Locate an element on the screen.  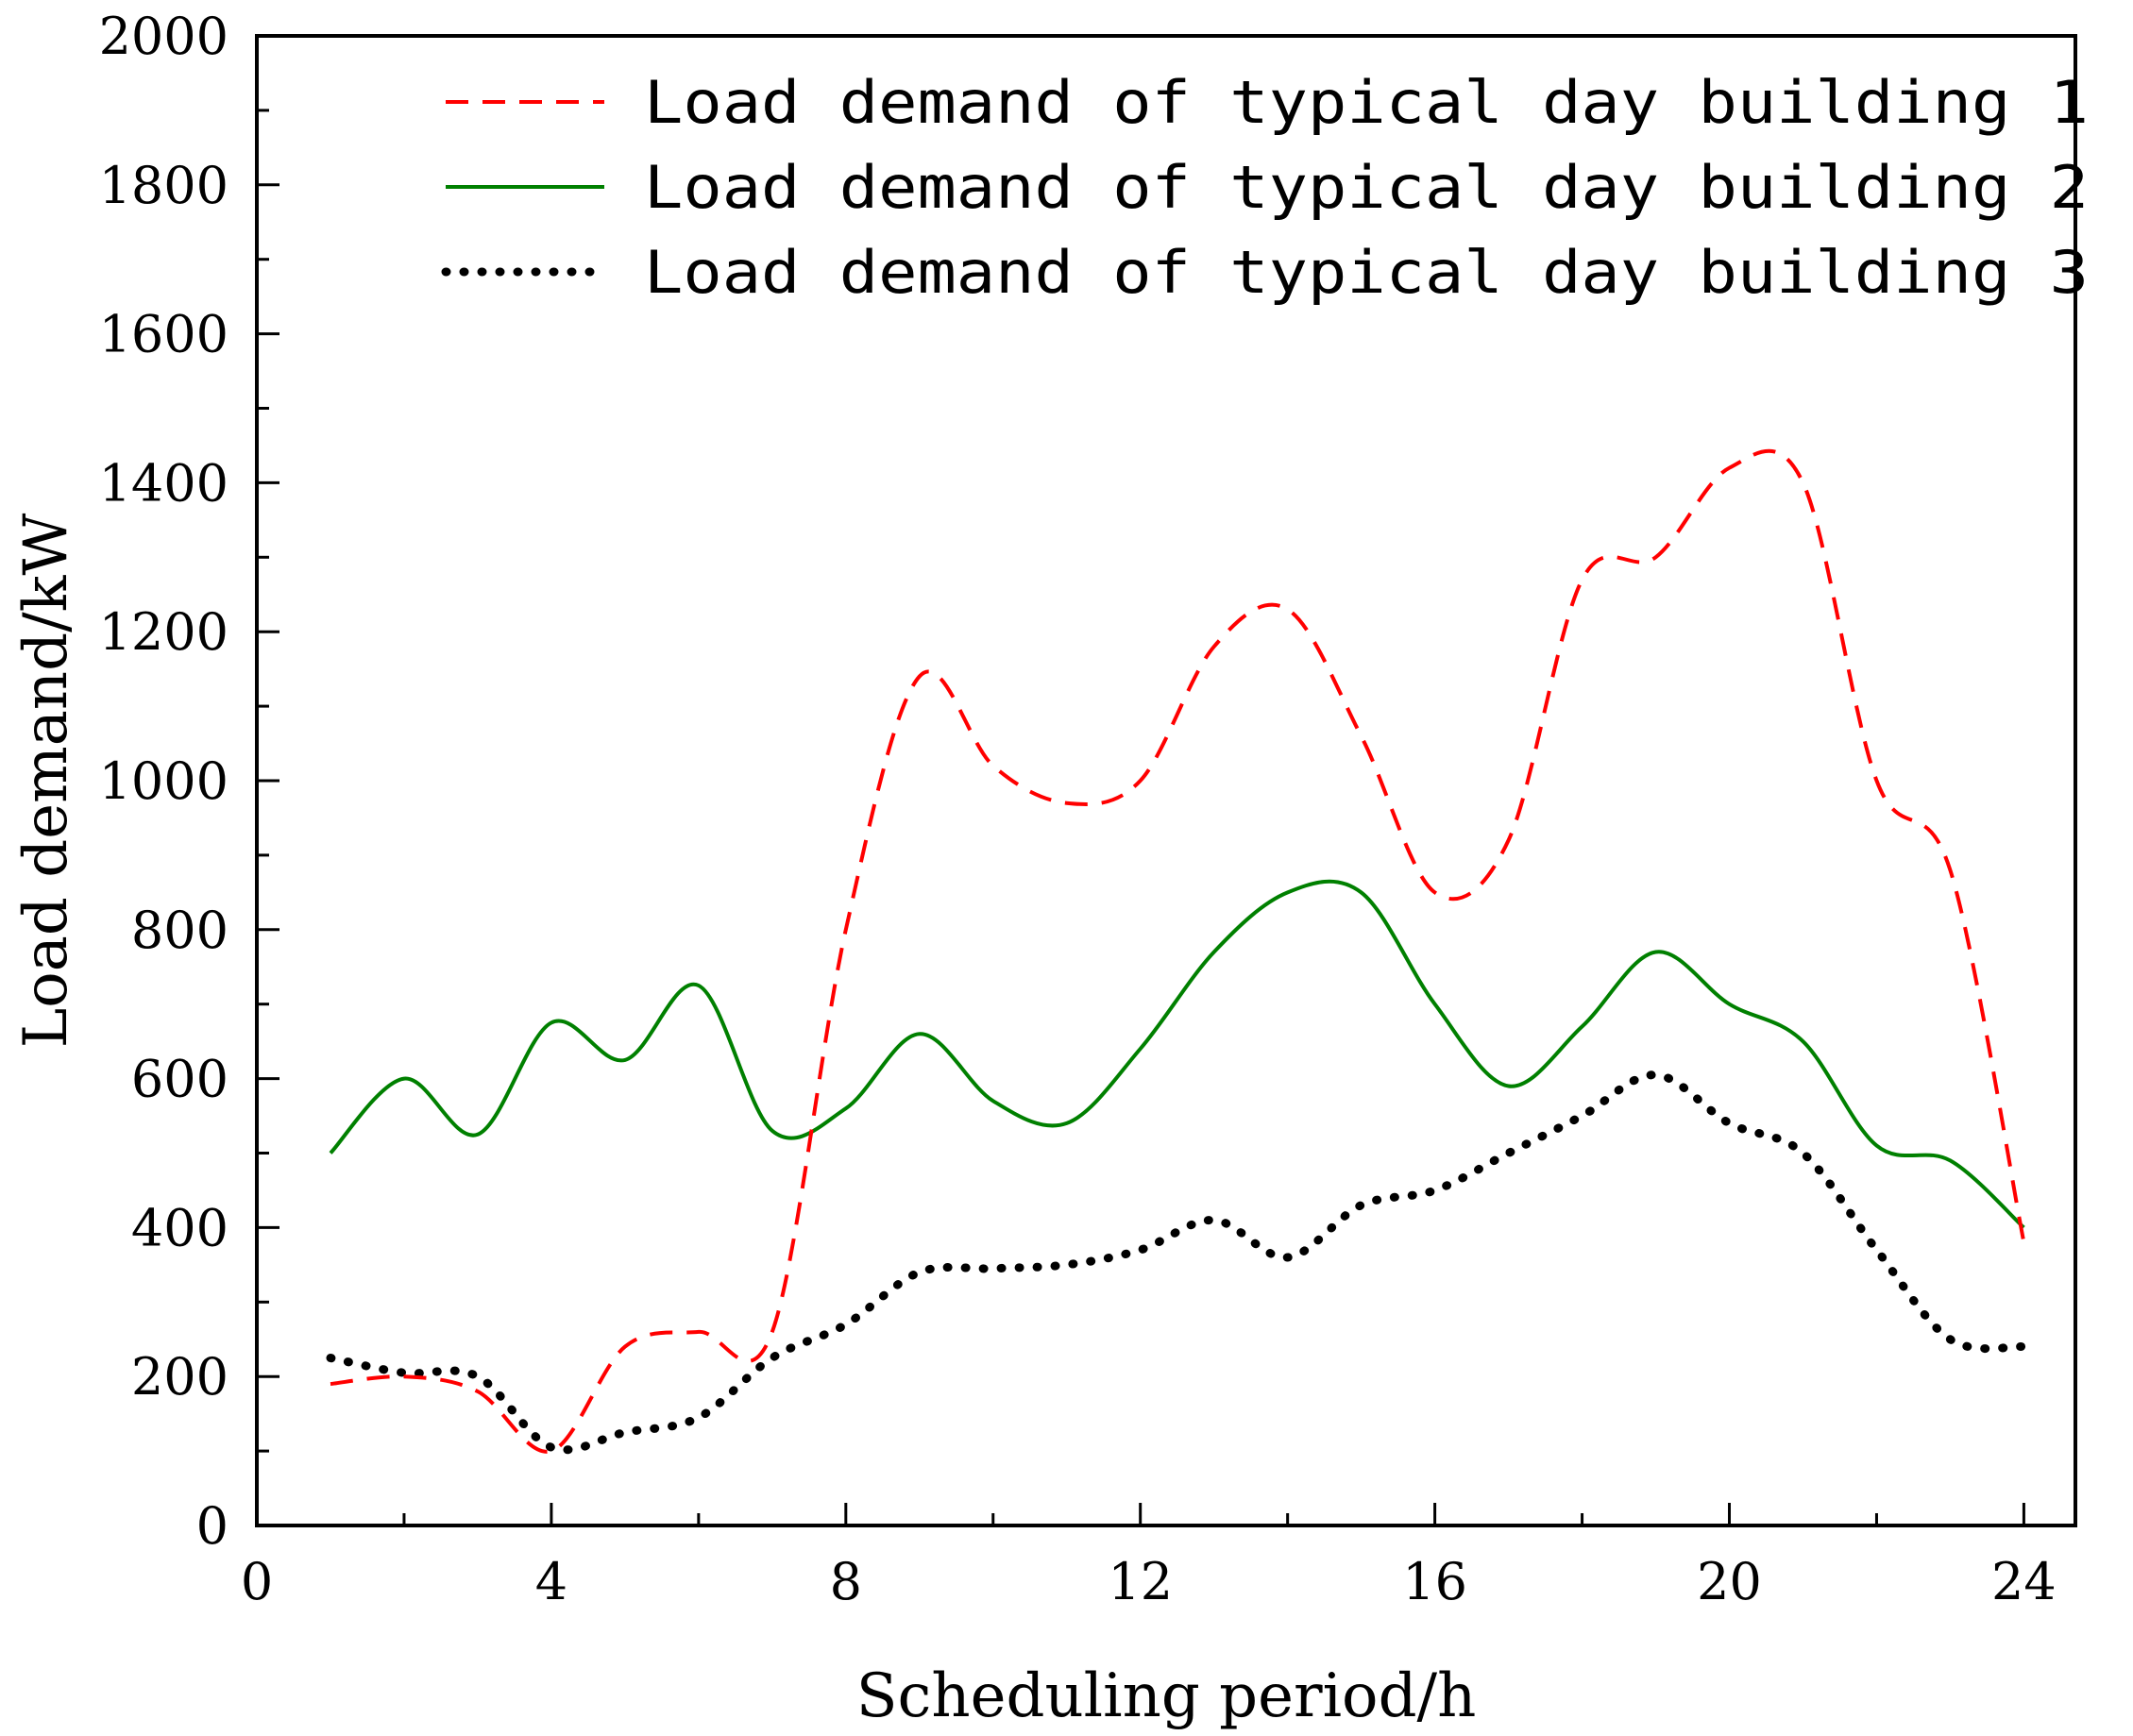
x-tick-label: 8 is located at coordinates (846, 1582).